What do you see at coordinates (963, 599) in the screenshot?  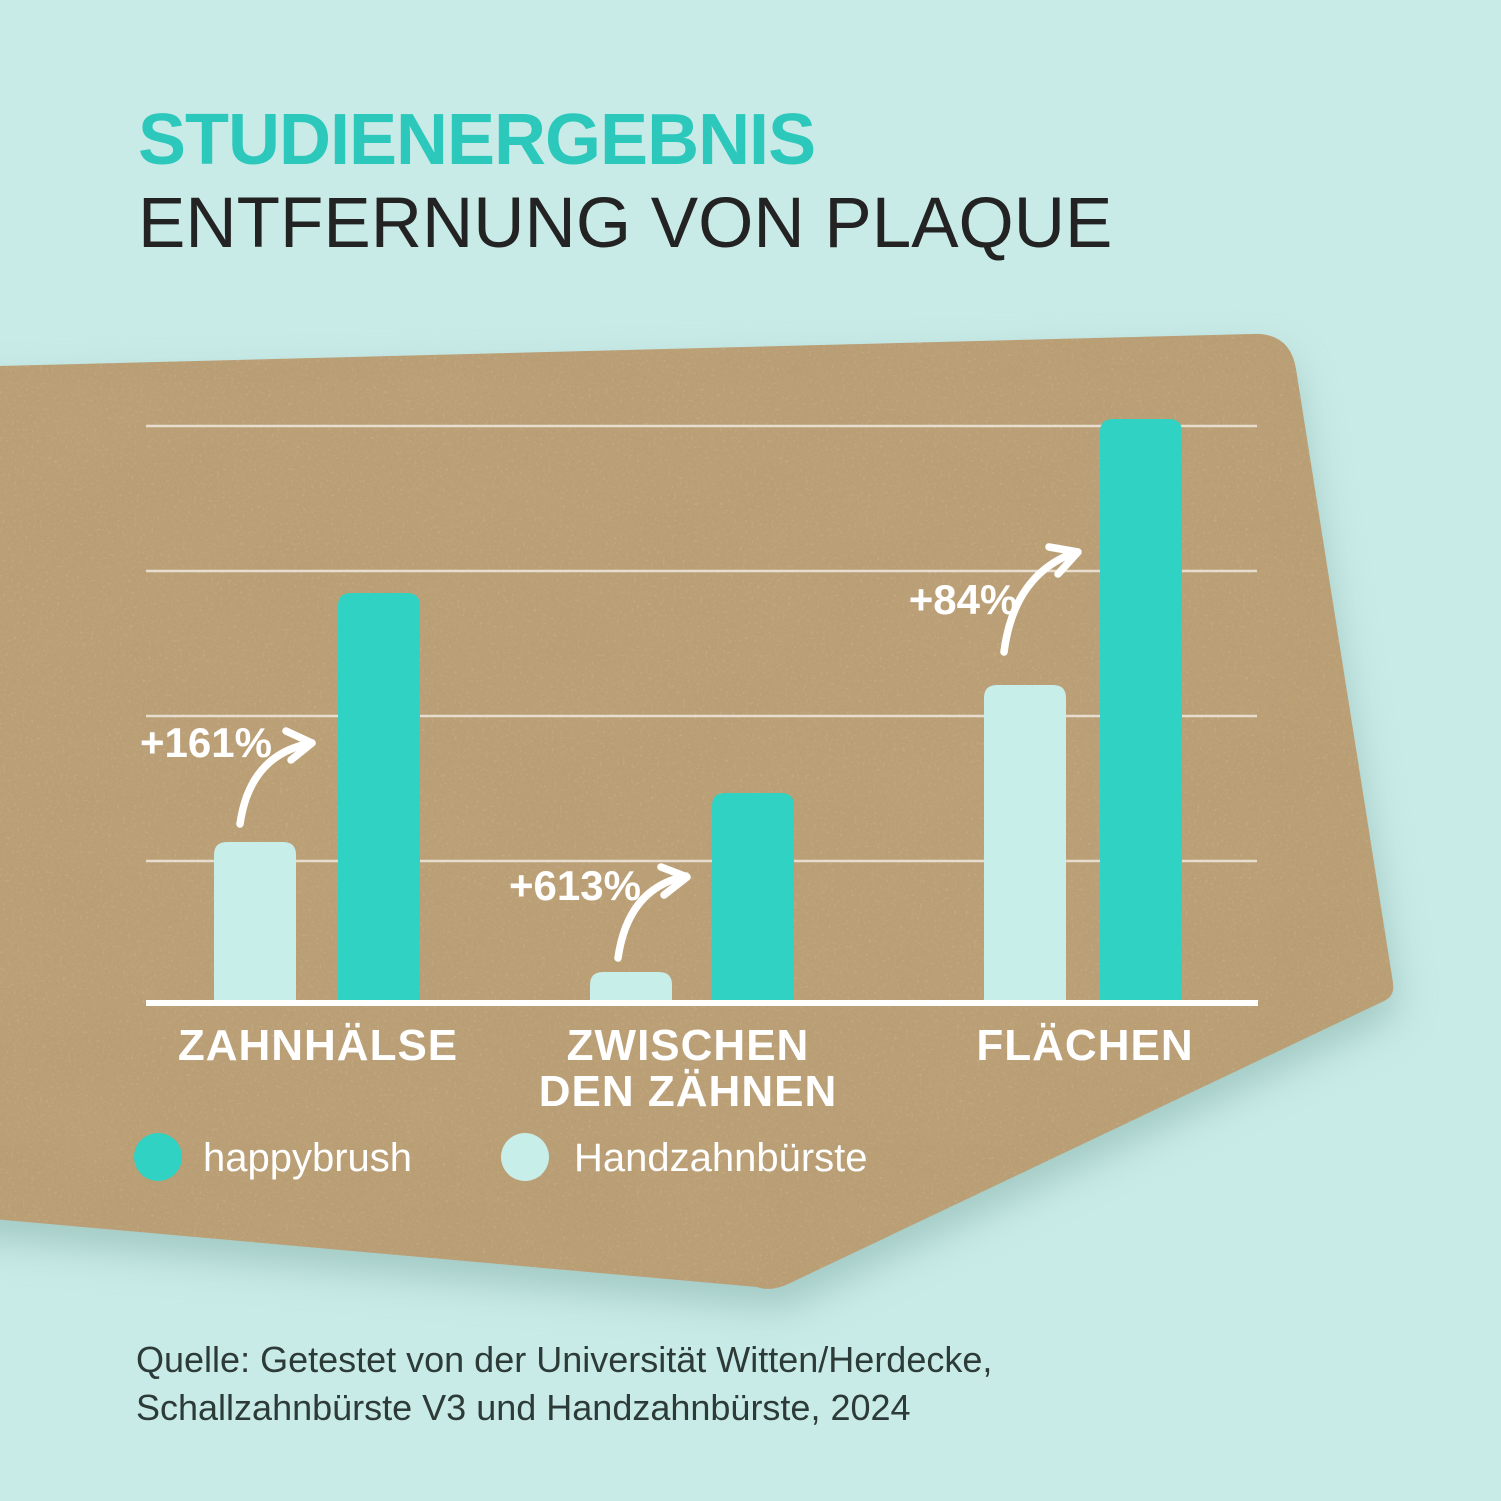 I see `improvement-label-2: +84%` at bounding box center [963, 599].